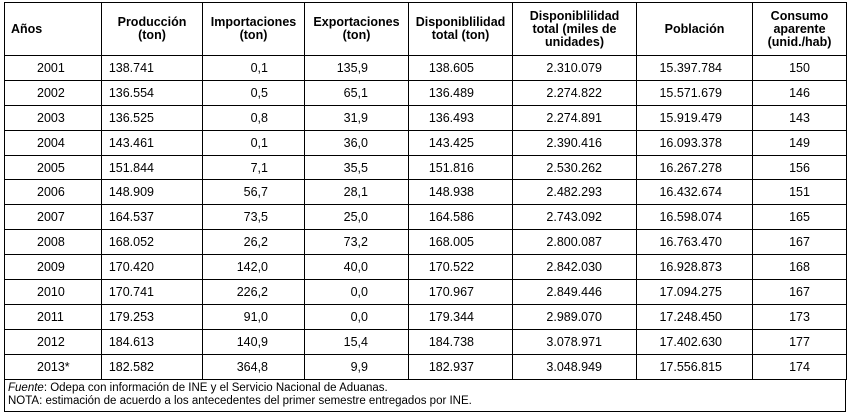  What do you see at coordinates (356, 366) in the screenshot?
I see `exports-cell: 9,9` at bounding box center [356, 366].